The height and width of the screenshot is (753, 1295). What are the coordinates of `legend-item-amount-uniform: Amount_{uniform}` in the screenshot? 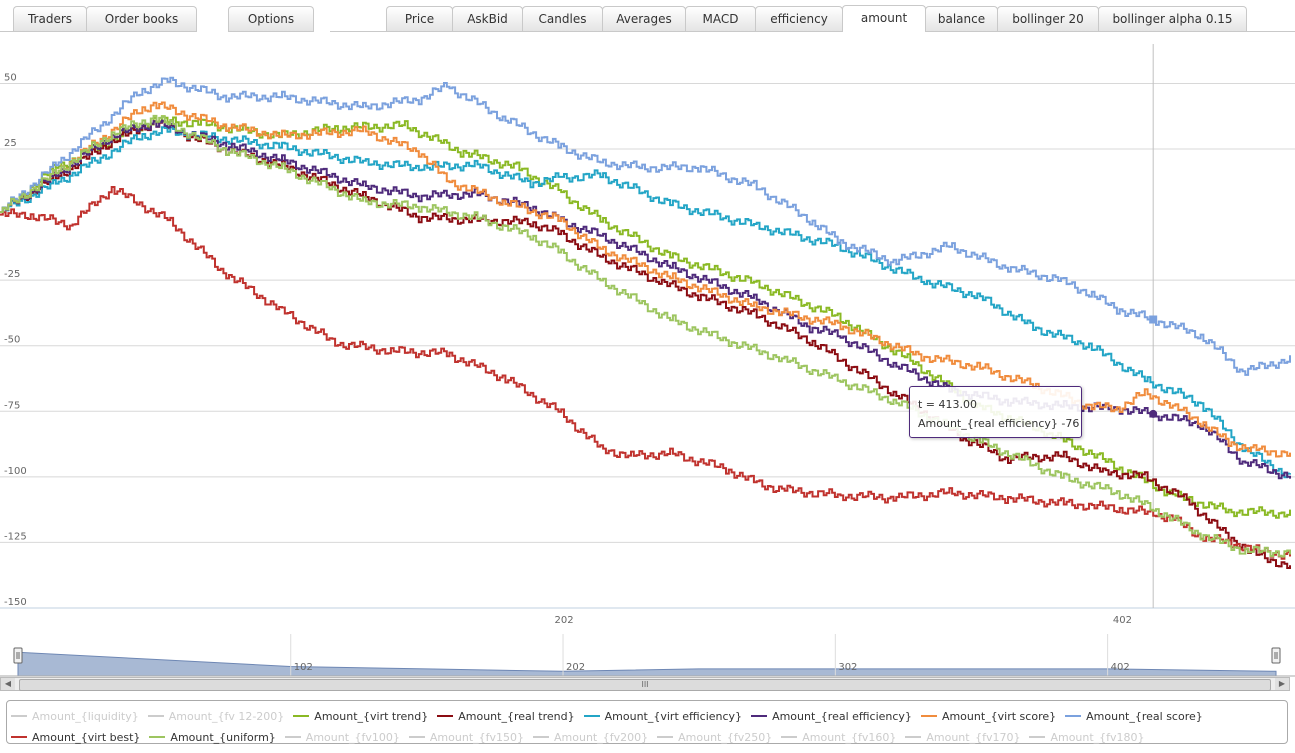 It's located at (212, 738).